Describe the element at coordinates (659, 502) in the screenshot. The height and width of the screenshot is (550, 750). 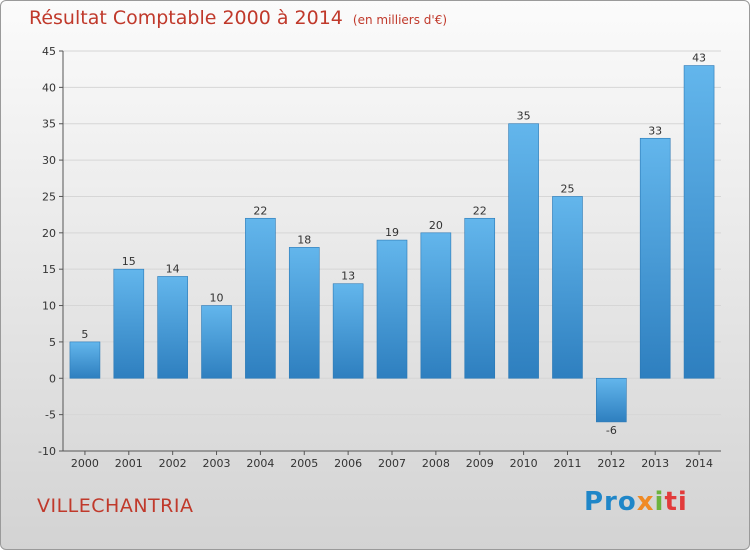
I see `logo-part-3: i` at that location.